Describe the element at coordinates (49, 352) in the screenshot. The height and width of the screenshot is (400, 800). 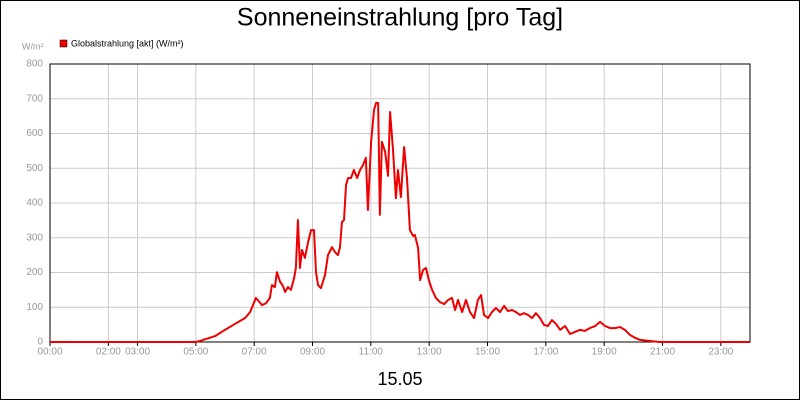
I see `x-tick-label: 00:00` at that location.